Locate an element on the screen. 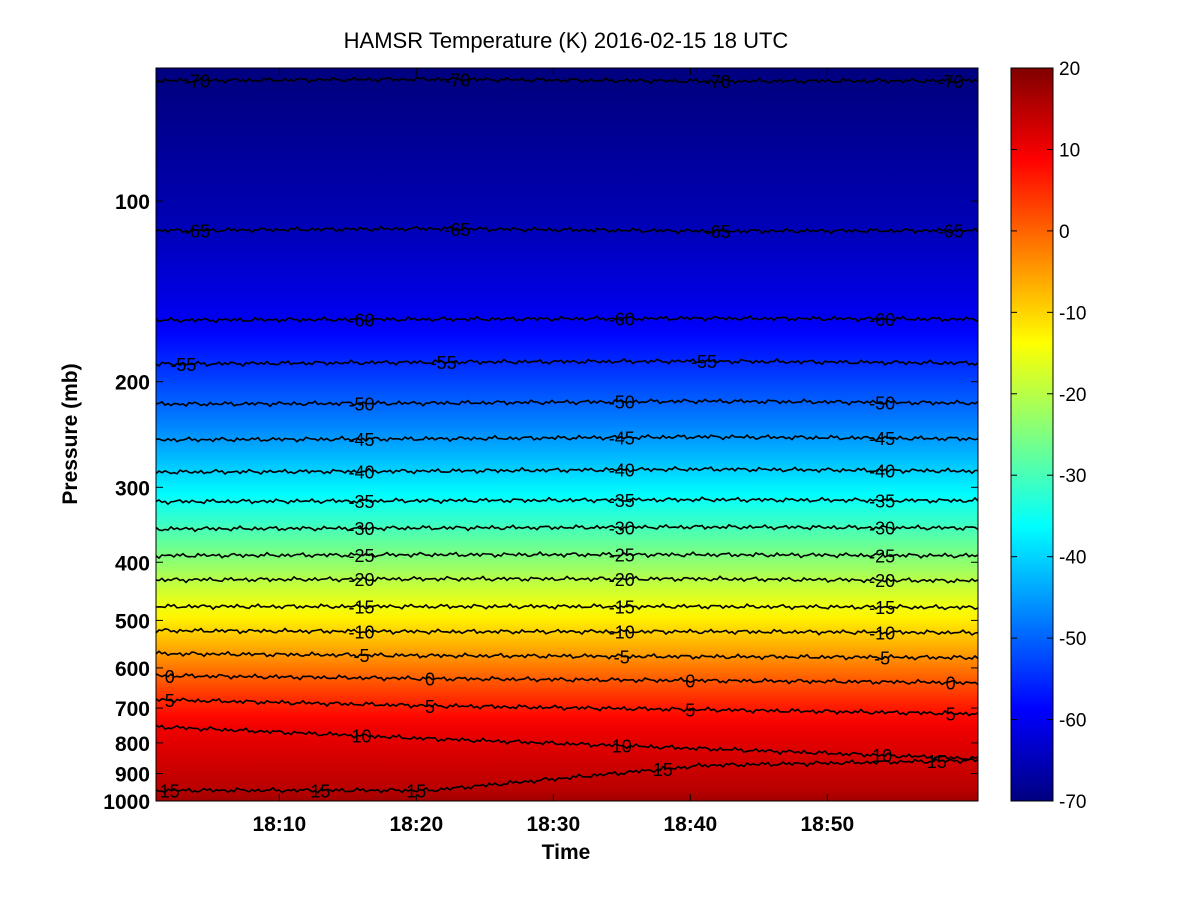 The image size is (1200, 900). colorbar-tick-label: -70 is located at coordinates (1072, 802).